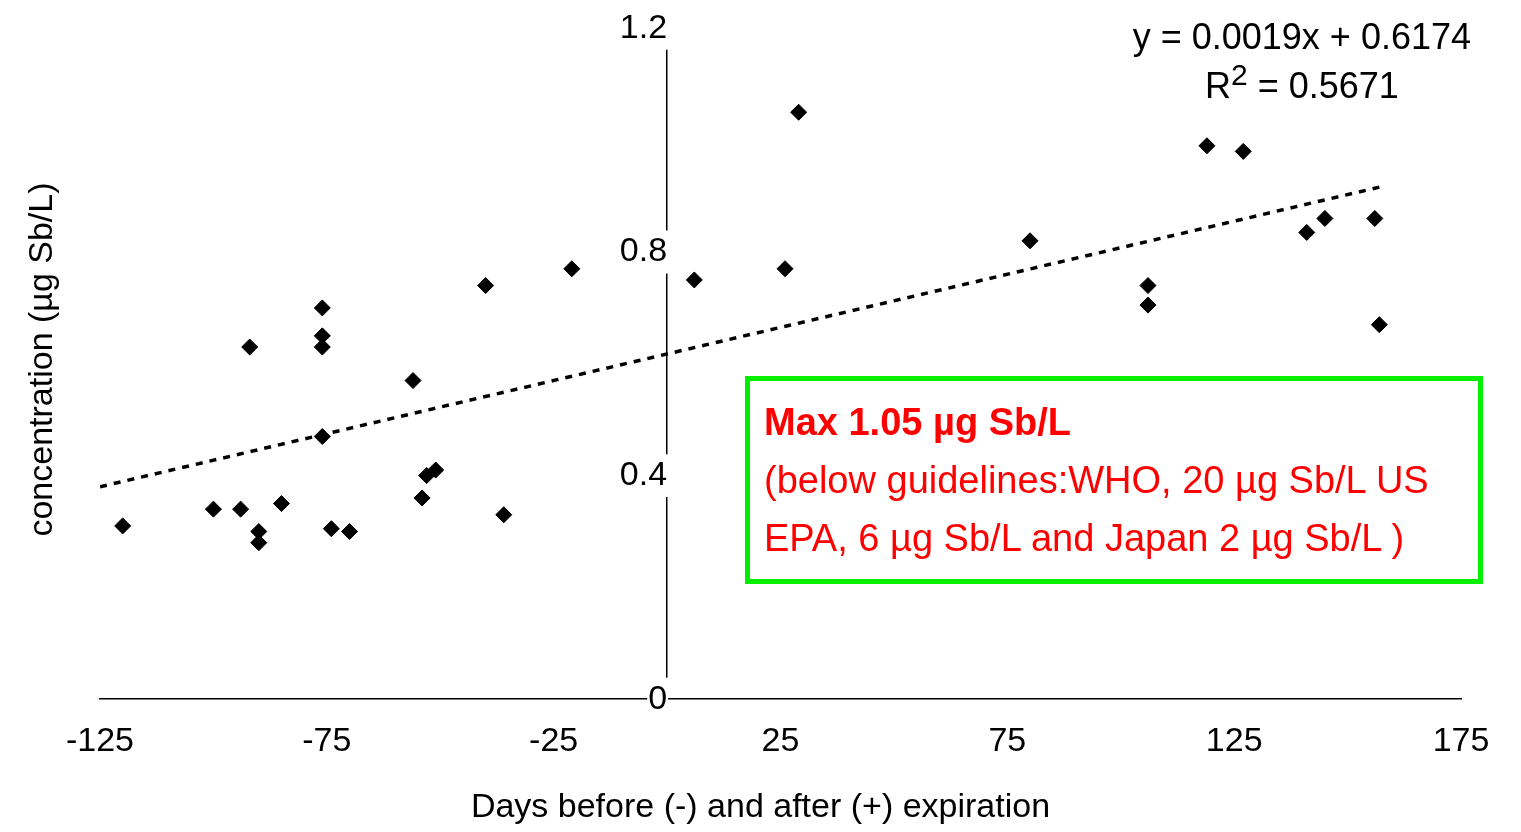  What do you see at coordinates (643, 249) in the screenshot?
I see `y-tick-label: 0.8` at bounding box center [643, 249].